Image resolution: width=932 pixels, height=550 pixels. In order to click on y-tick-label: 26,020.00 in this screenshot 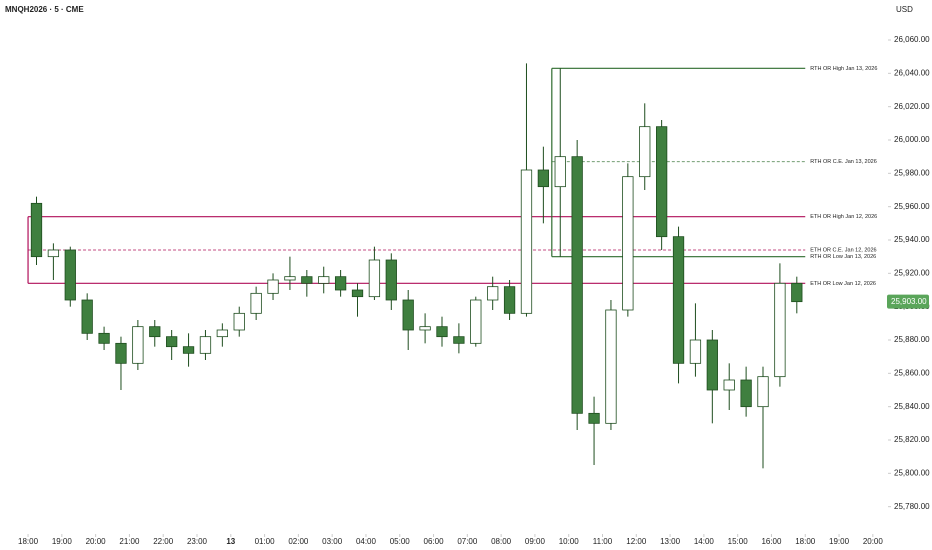, I will do `click(912, 106)`.